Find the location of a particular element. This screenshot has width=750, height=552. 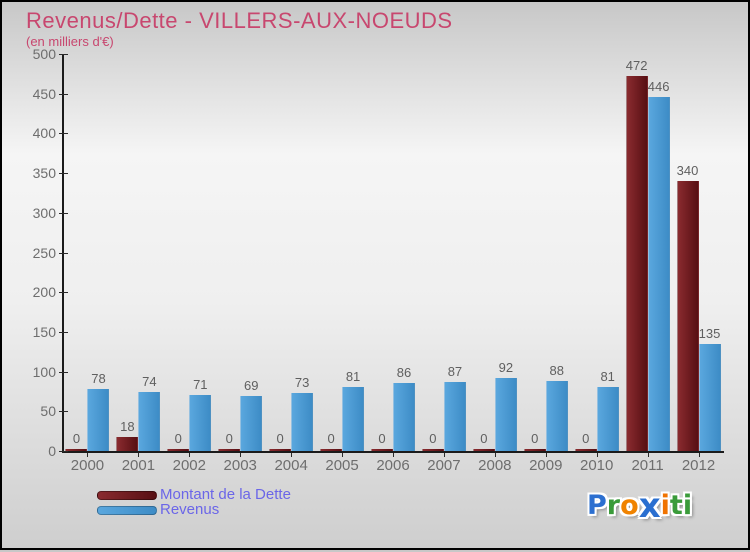

y-tick-label: 50 is located at coordinates (48, 411).